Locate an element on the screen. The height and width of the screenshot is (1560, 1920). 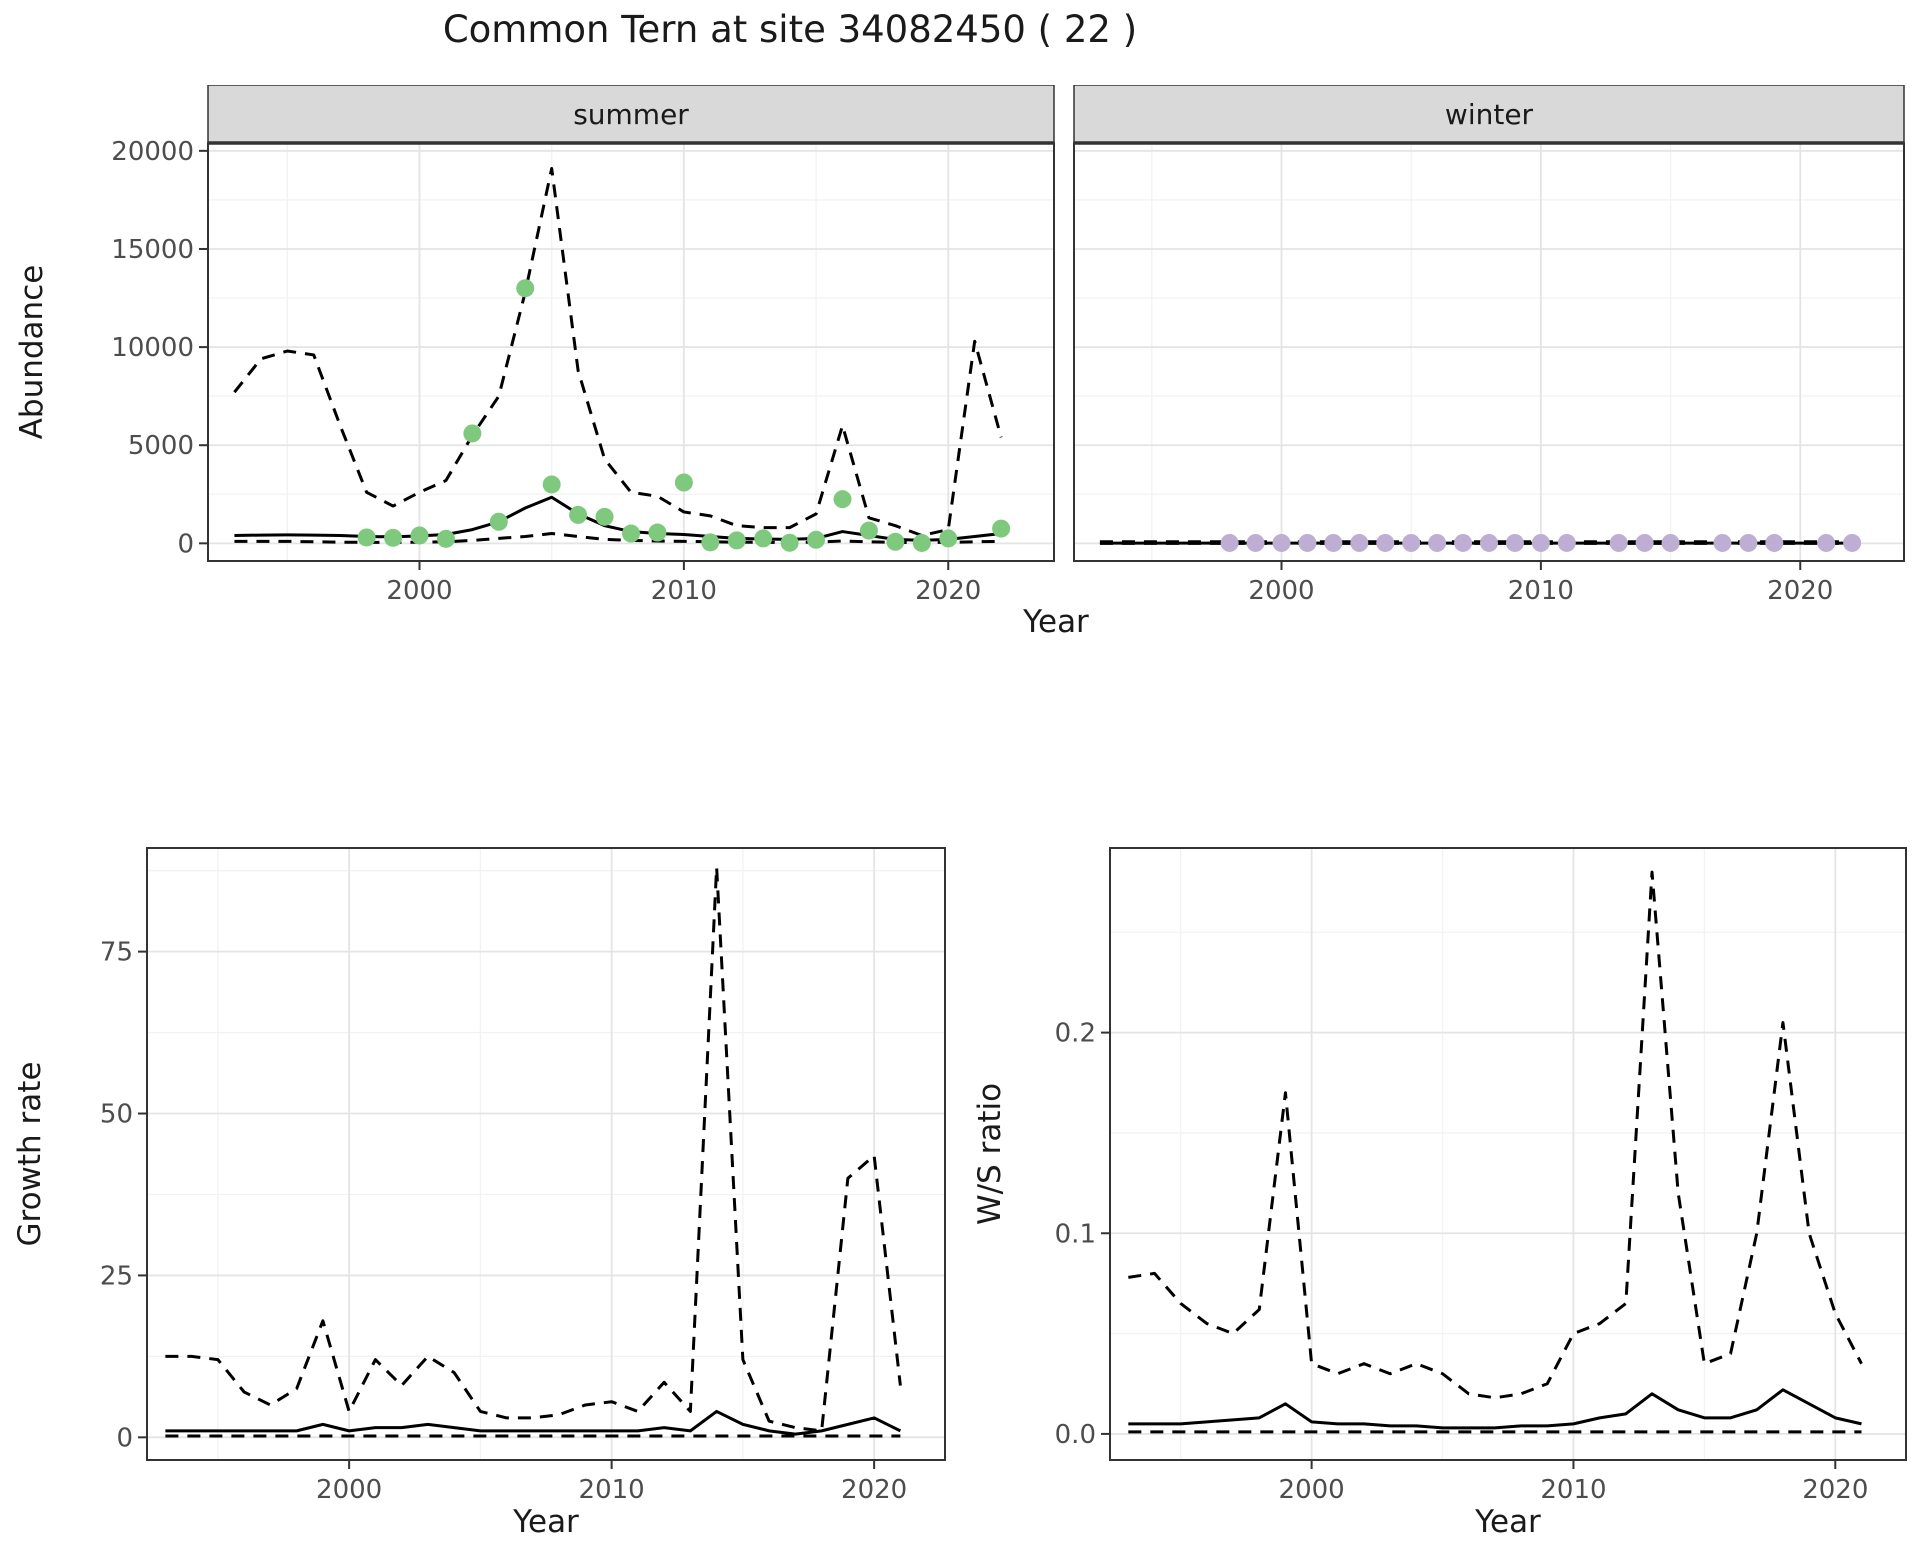
gridlines is located at coordinates (1489, 352).